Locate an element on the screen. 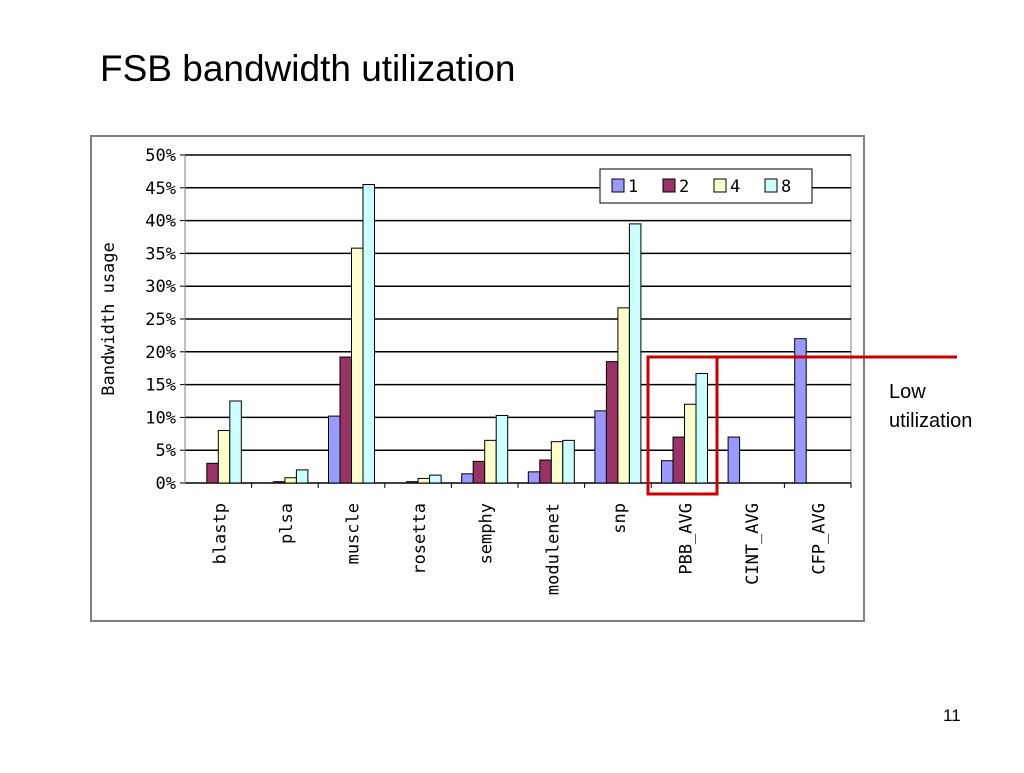  y-tick-label: 30% is located at coordinates (160, 287).